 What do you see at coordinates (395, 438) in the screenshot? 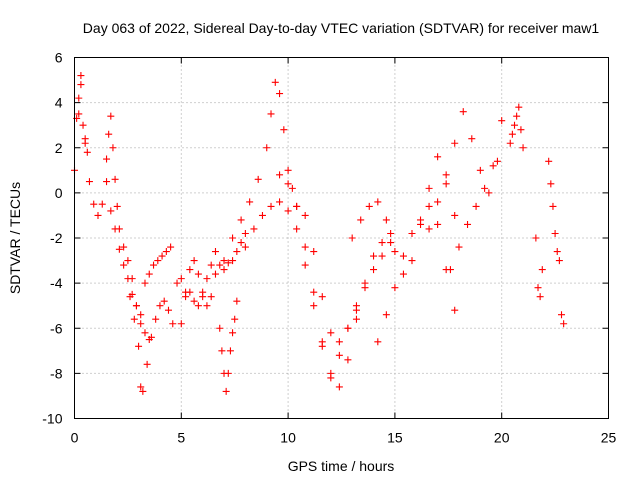
I see `x-tick-label: 15` at bounding box center [395, 438].